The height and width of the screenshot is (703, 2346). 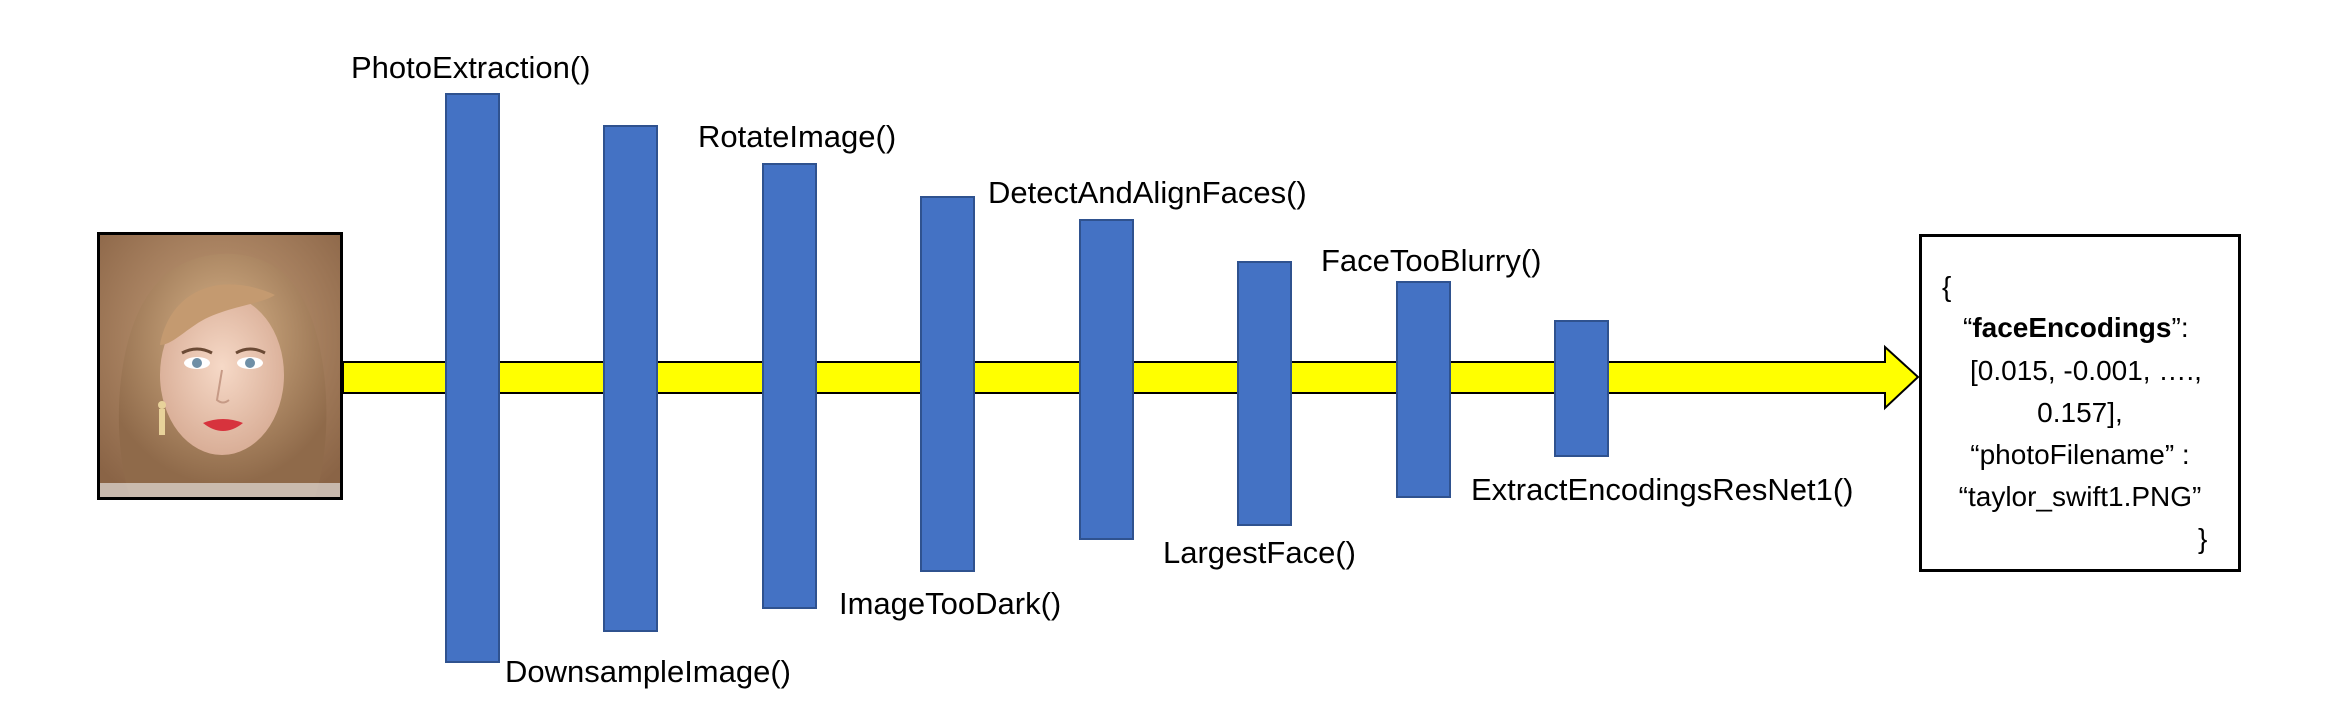 I want to click on stage-bar-face-too-blurry, so click(x=1423, y=389).